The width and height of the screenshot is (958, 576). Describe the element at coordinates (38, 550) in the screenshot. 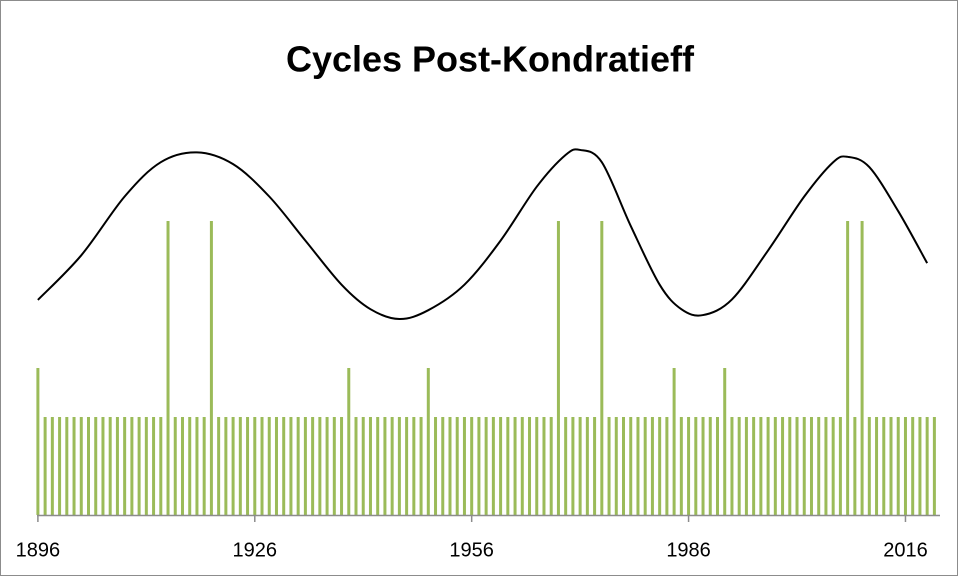

I see `x-tick-label: 1896` at that location.